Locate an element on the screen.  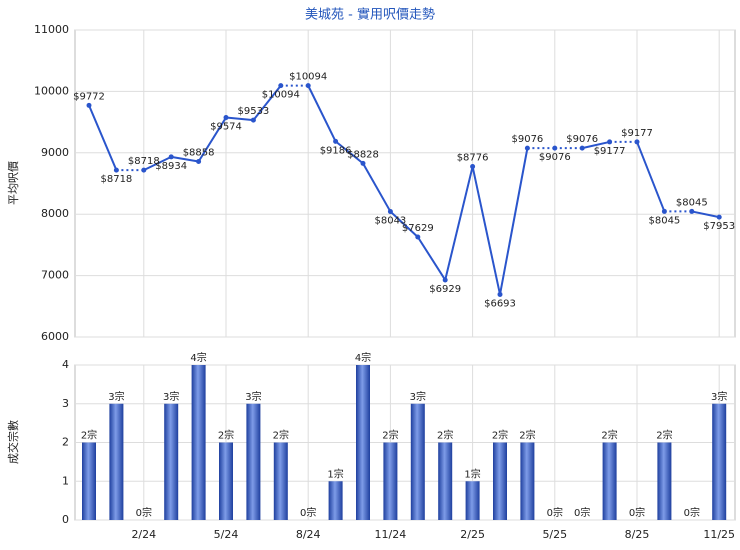
y-tick-label: 4 is located at coordinates (65, 364).